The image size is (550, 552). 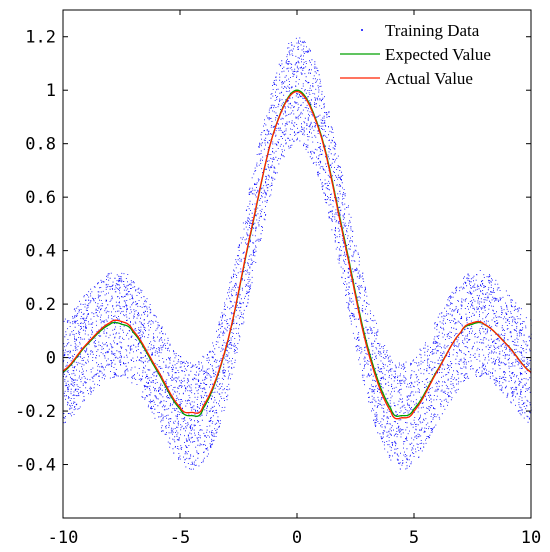 I want to click on legend-entry-training-data: Training Data, so click(x=420, y=30).